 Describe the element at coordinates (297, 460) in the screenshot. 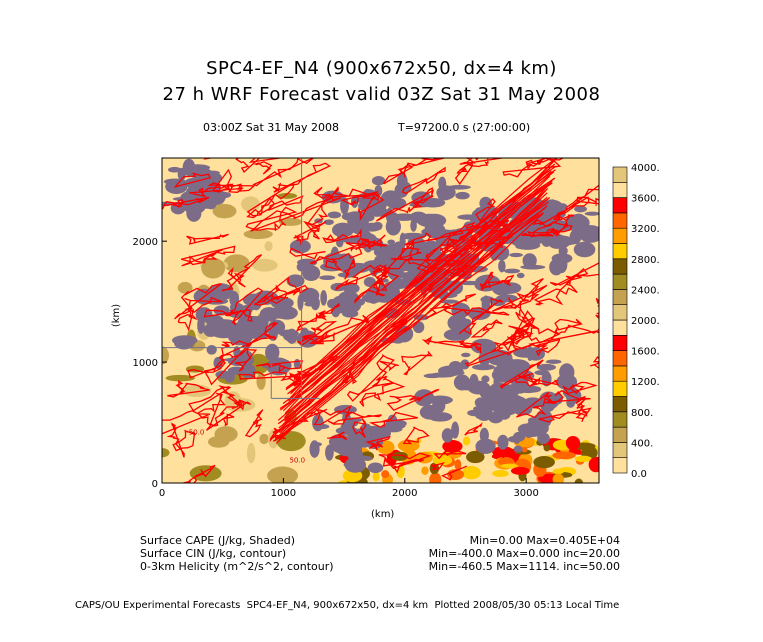

I see `contour-label: 50.0` at that location.